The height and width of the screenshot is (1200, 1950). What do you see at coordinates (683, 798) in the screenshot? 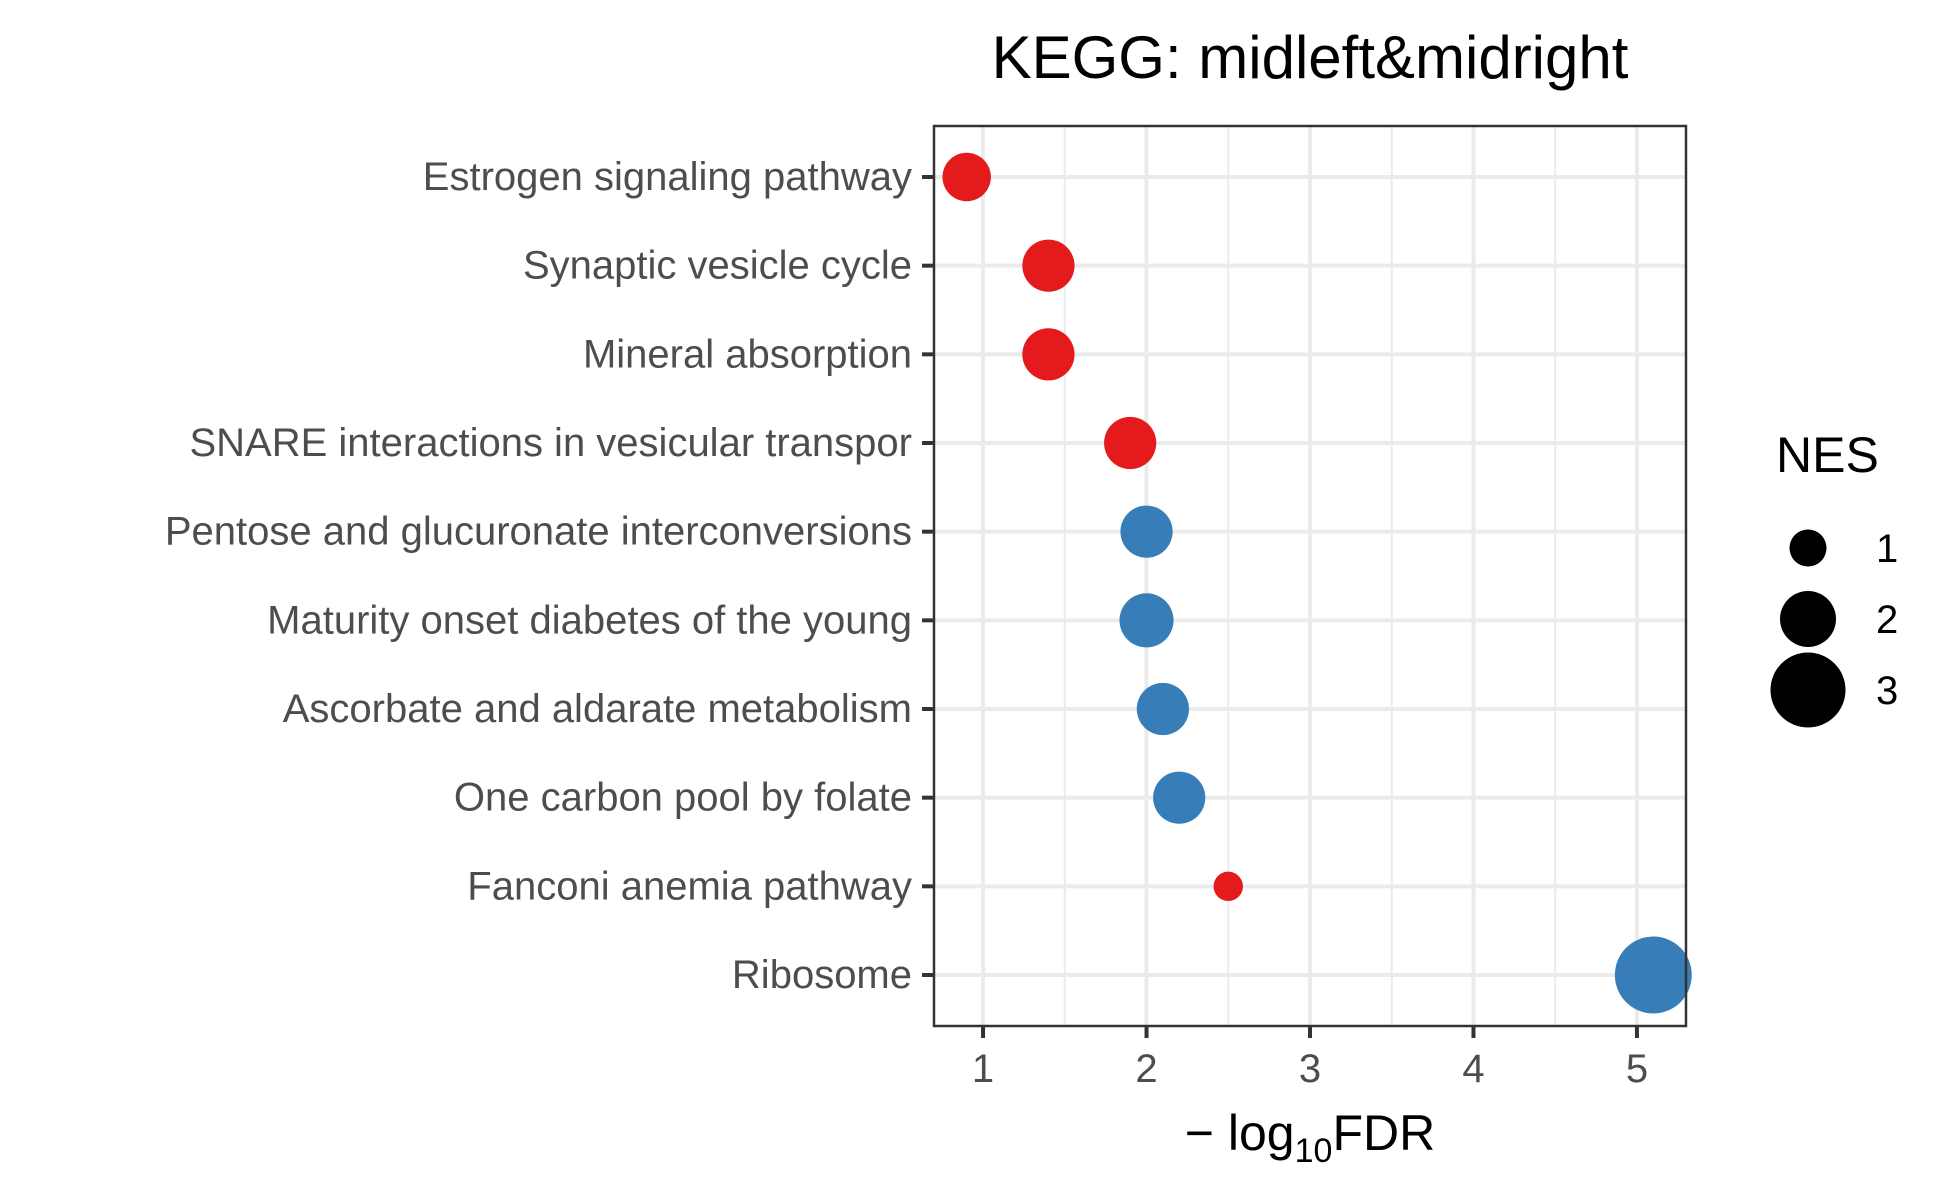
I see `y-tick-label: One carbon pool by folate` at bounding box center [683, 798].